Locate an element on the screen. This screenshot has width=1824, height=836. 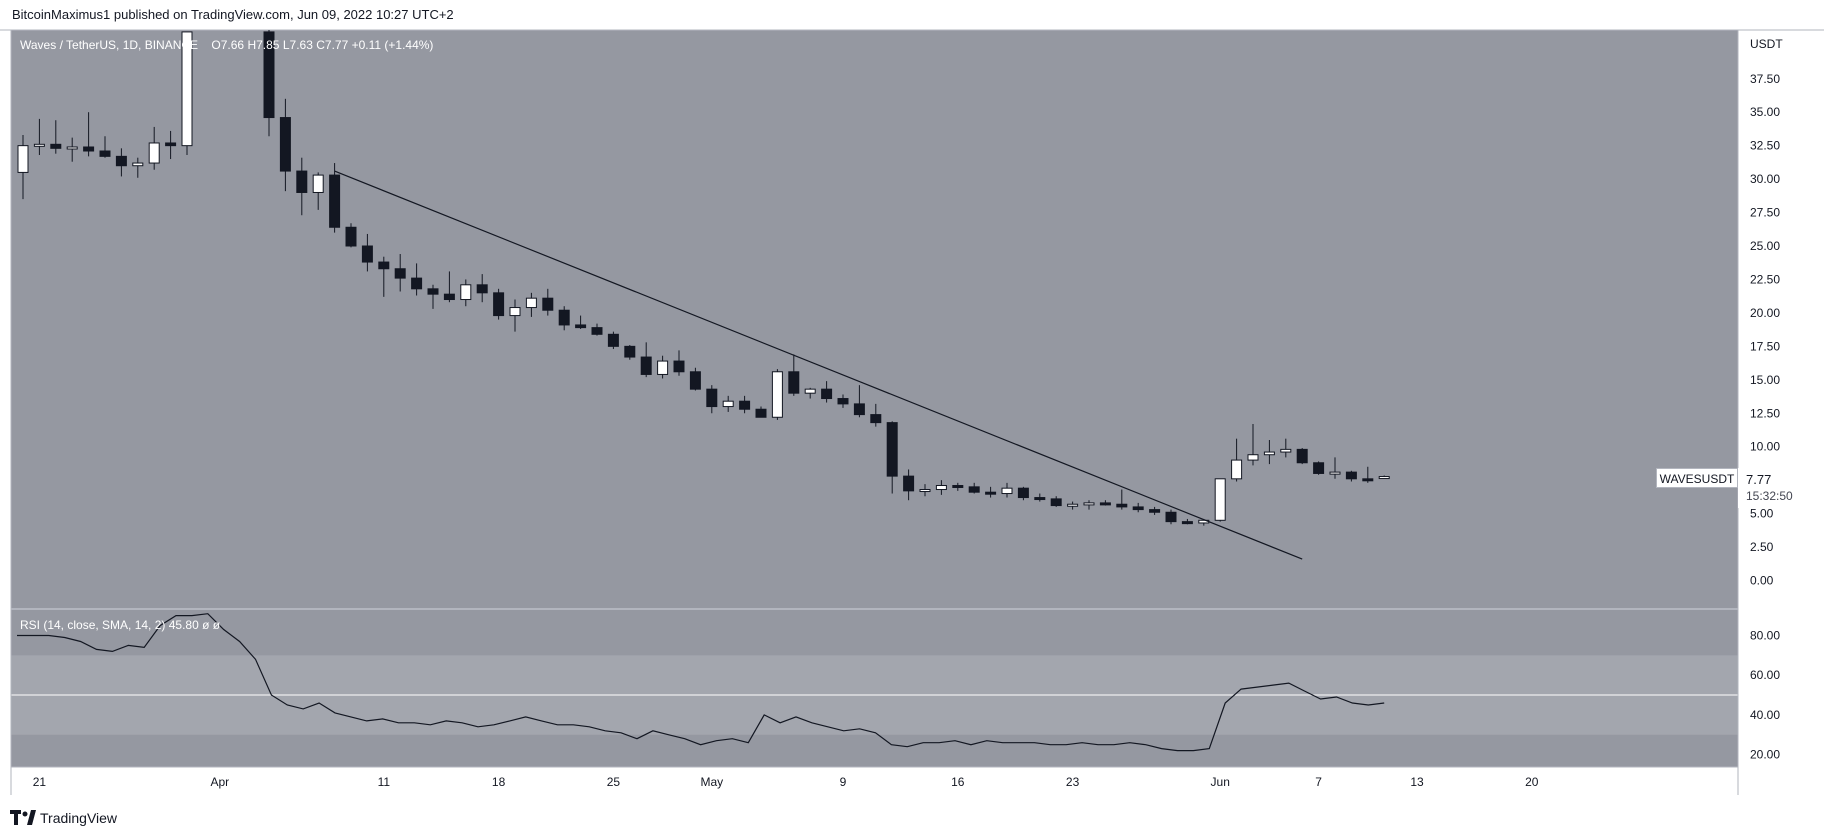
legend-change: +0.11 (+1.44%) is located at coordinates (392, 45).